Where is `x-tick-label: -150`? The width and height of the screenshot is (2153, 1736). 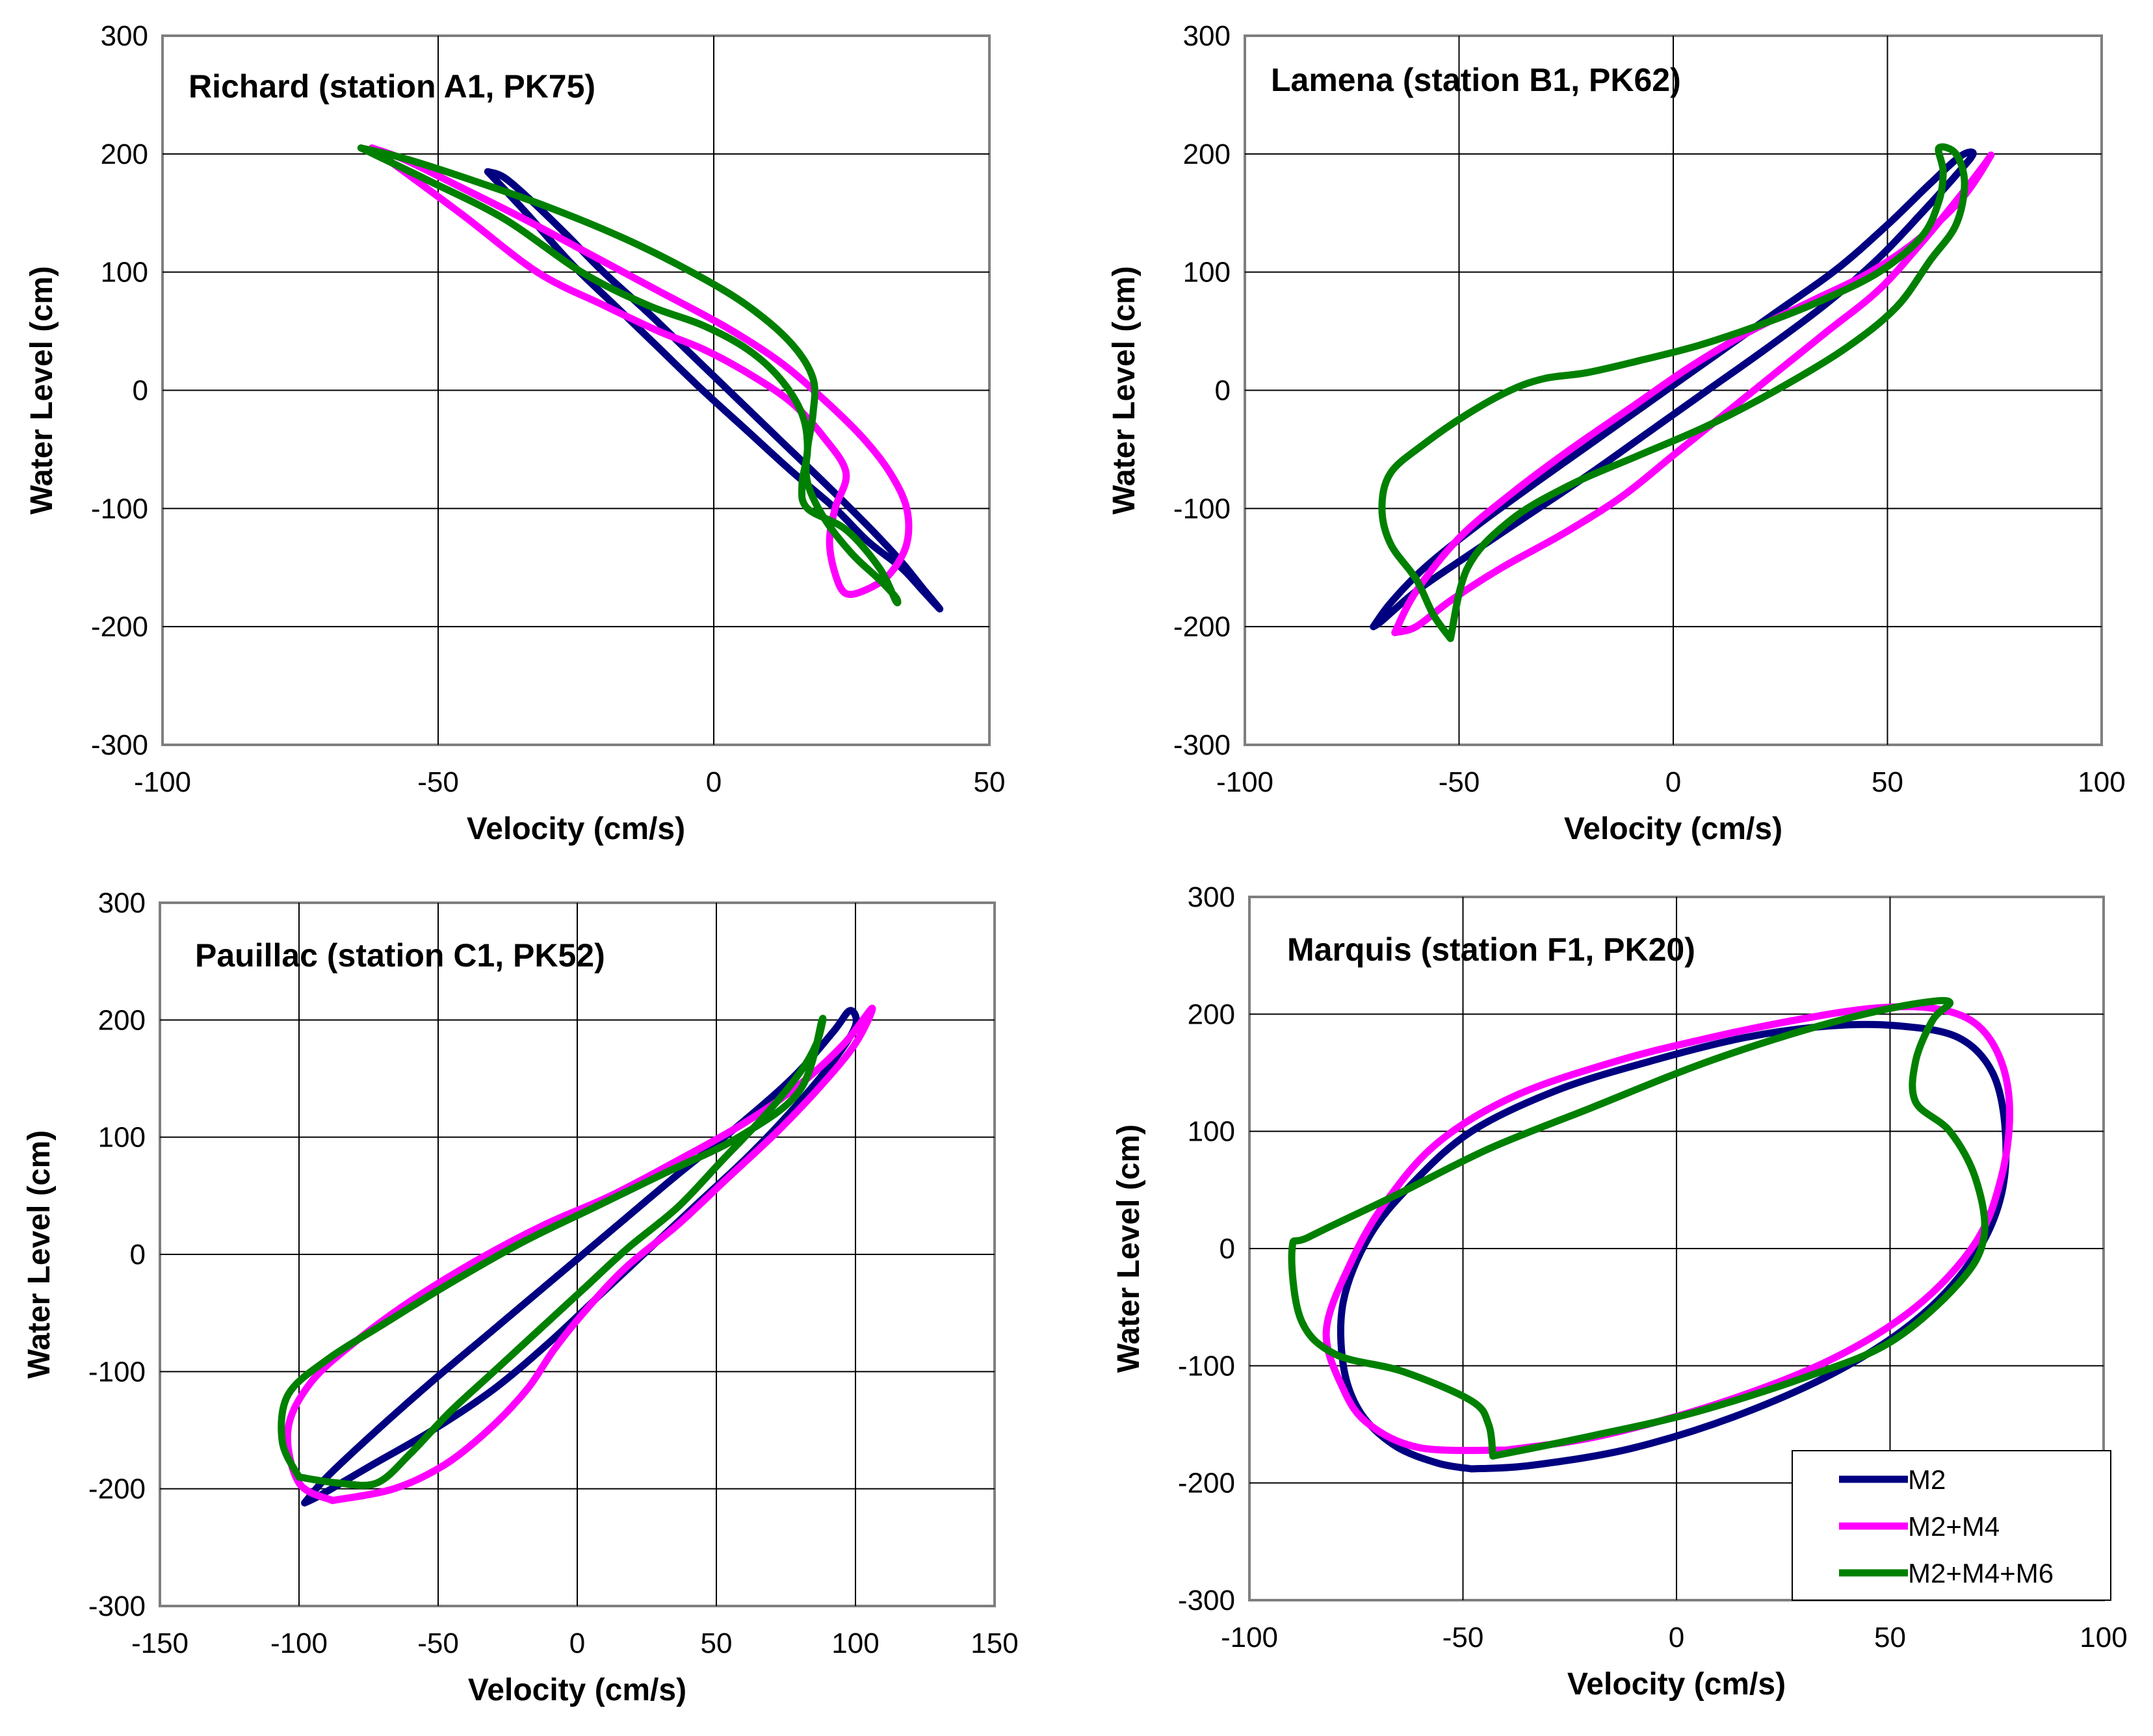 x-tick-label: -150 is located at coordinates (160, 1643).